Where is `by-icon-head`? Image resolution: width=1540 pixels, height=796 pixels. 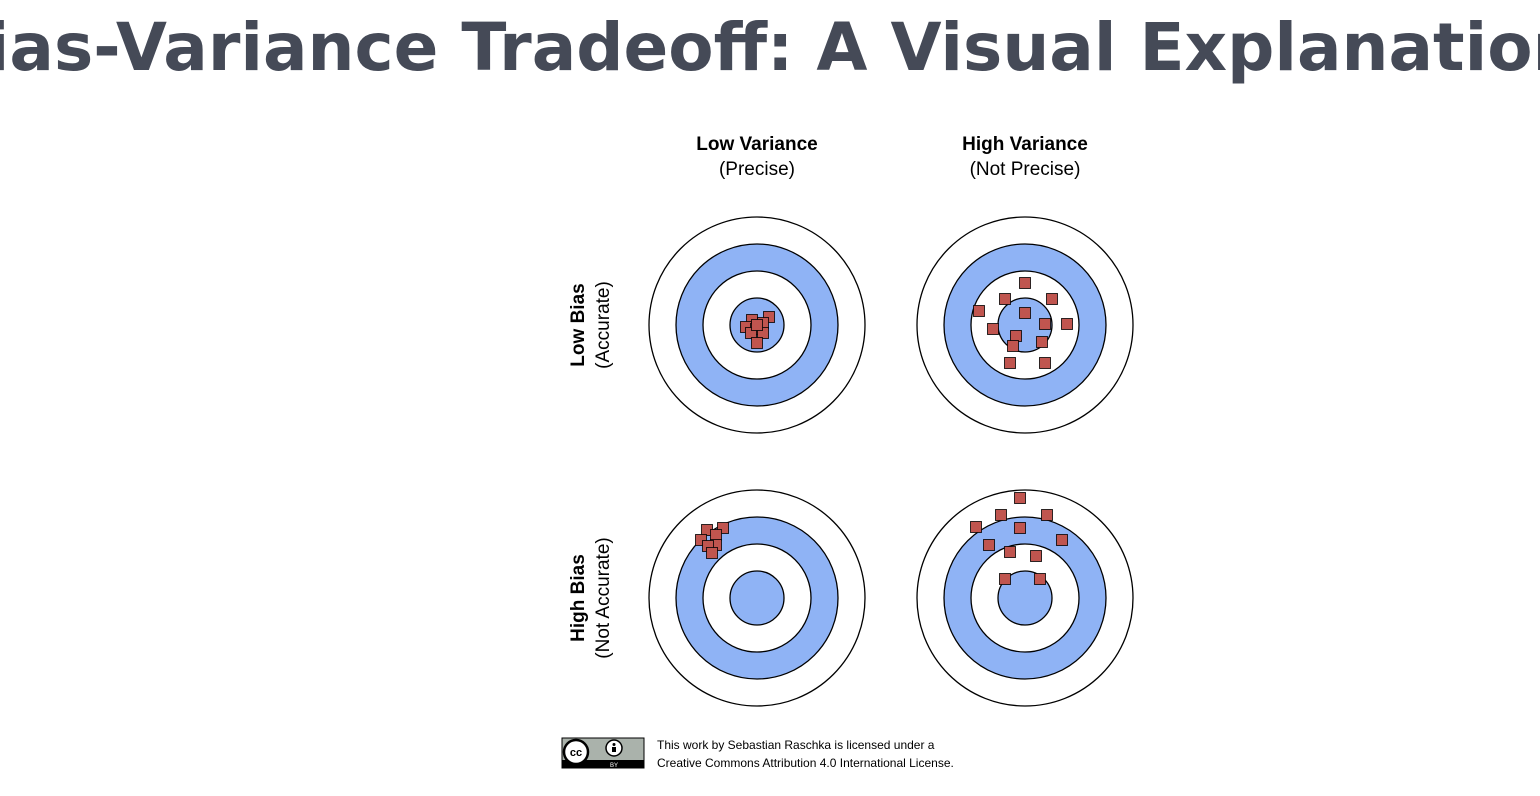 by-icon-head is located at coordinates (614, 744).